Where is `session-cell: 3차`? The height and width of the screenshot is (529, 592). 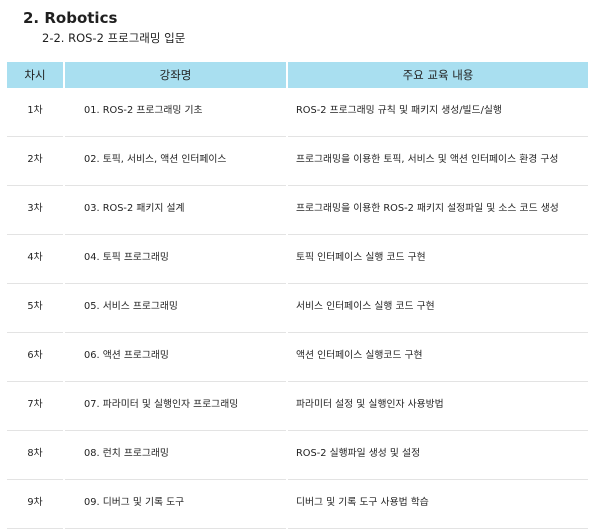 session-cell: 3차 is located at coordinates (35, 210).